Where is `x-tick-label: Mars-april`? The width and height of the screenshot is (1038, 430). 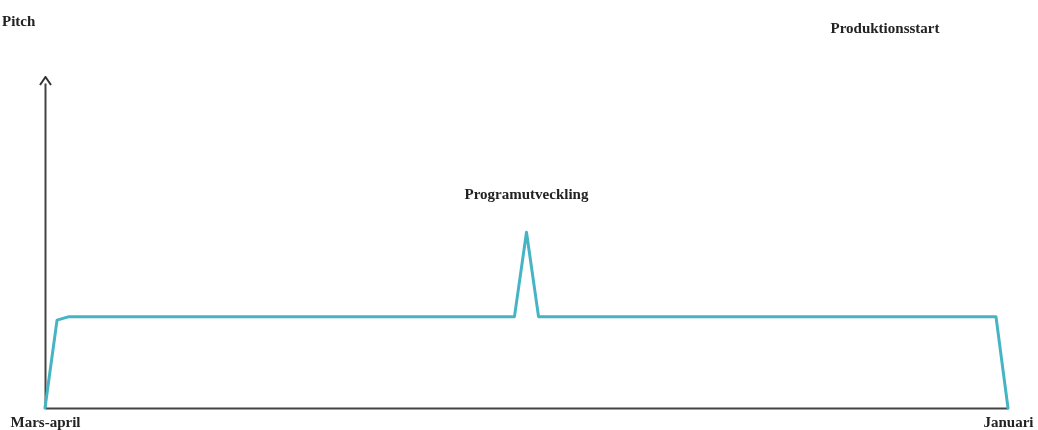
x-tick-label: Mars-april is located at coordinates (45, 421).